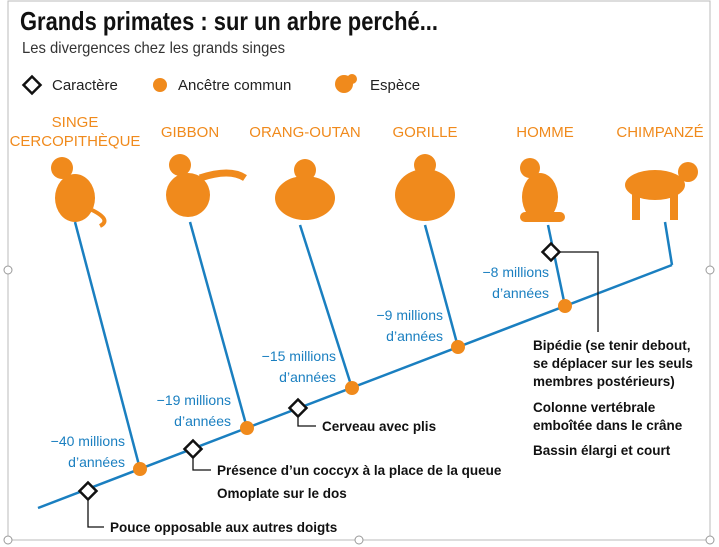  Describe the element at coordinates (545, 132) in the screenshot. I see `species-label: HOMME` at that location.